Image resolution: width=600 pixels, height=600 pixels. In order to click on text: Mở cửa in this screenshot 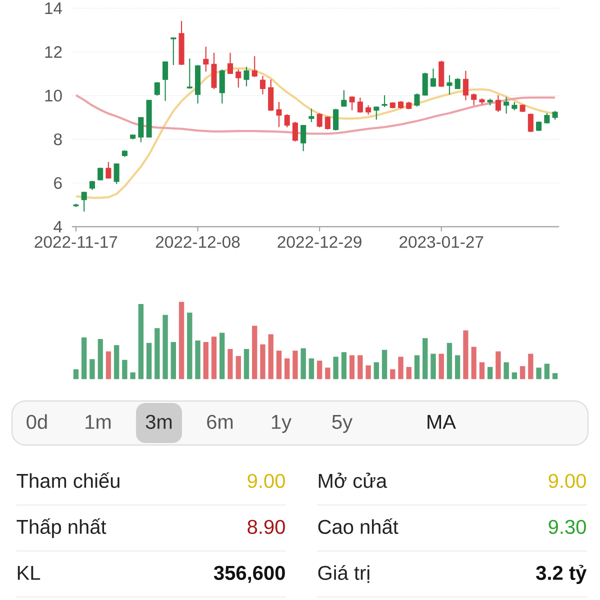, I will do `click(353, 480)`.